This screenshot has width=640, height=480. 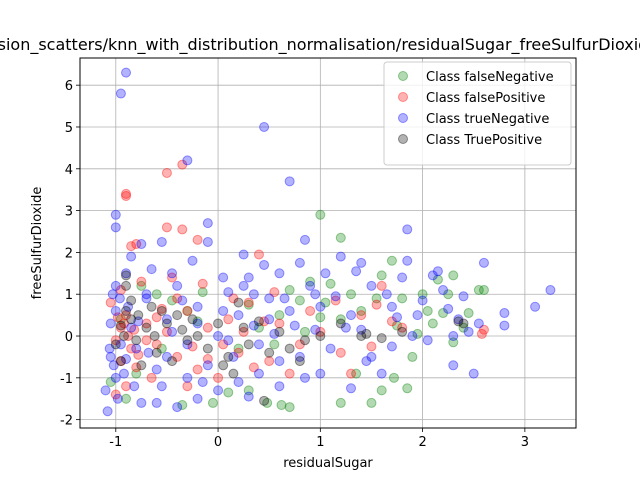 What do you see at coordinates (422, 442) in the screenshot?
I see `x-tick-label: 2` at bounding box center [422, 442].